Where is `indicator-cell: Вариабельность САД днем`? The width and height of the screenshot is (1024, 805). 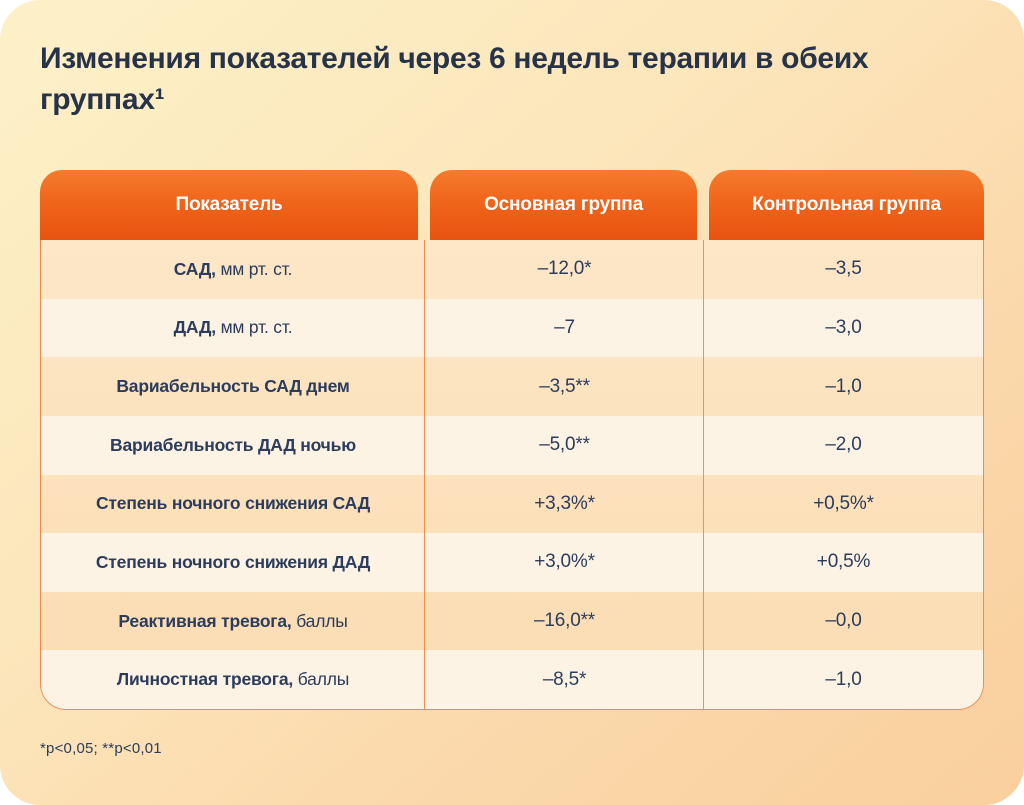
indicator-cell: Вариабельность САД днем is located at coordinates (233, 386).